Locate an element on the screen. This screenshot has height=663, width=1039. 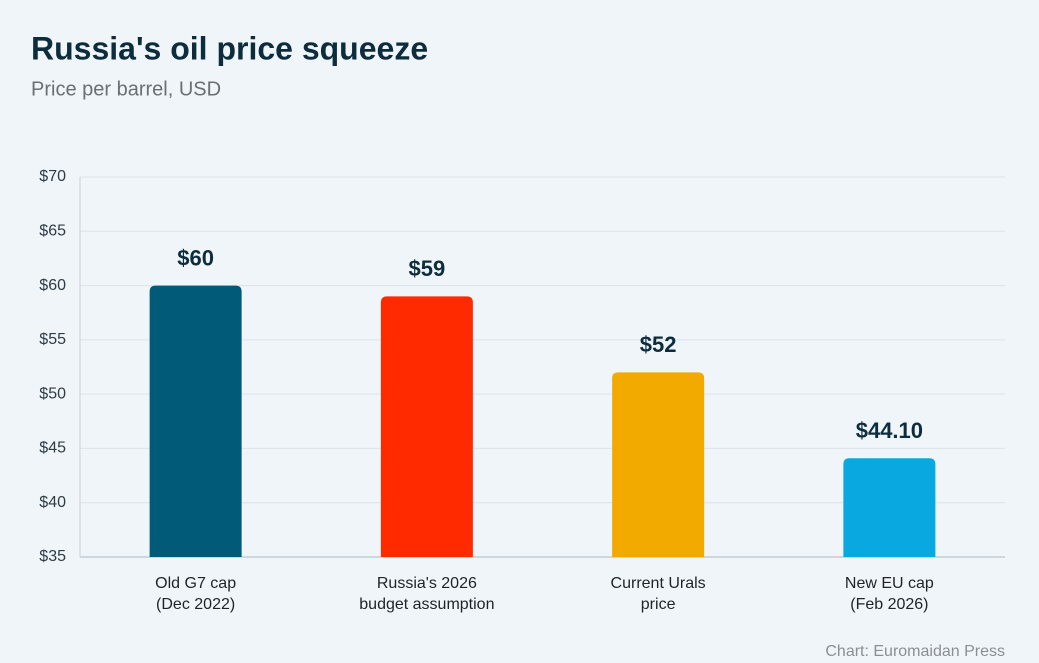
chart-subtitle: Price per barrel, USD is located at coordinates (126, 89).